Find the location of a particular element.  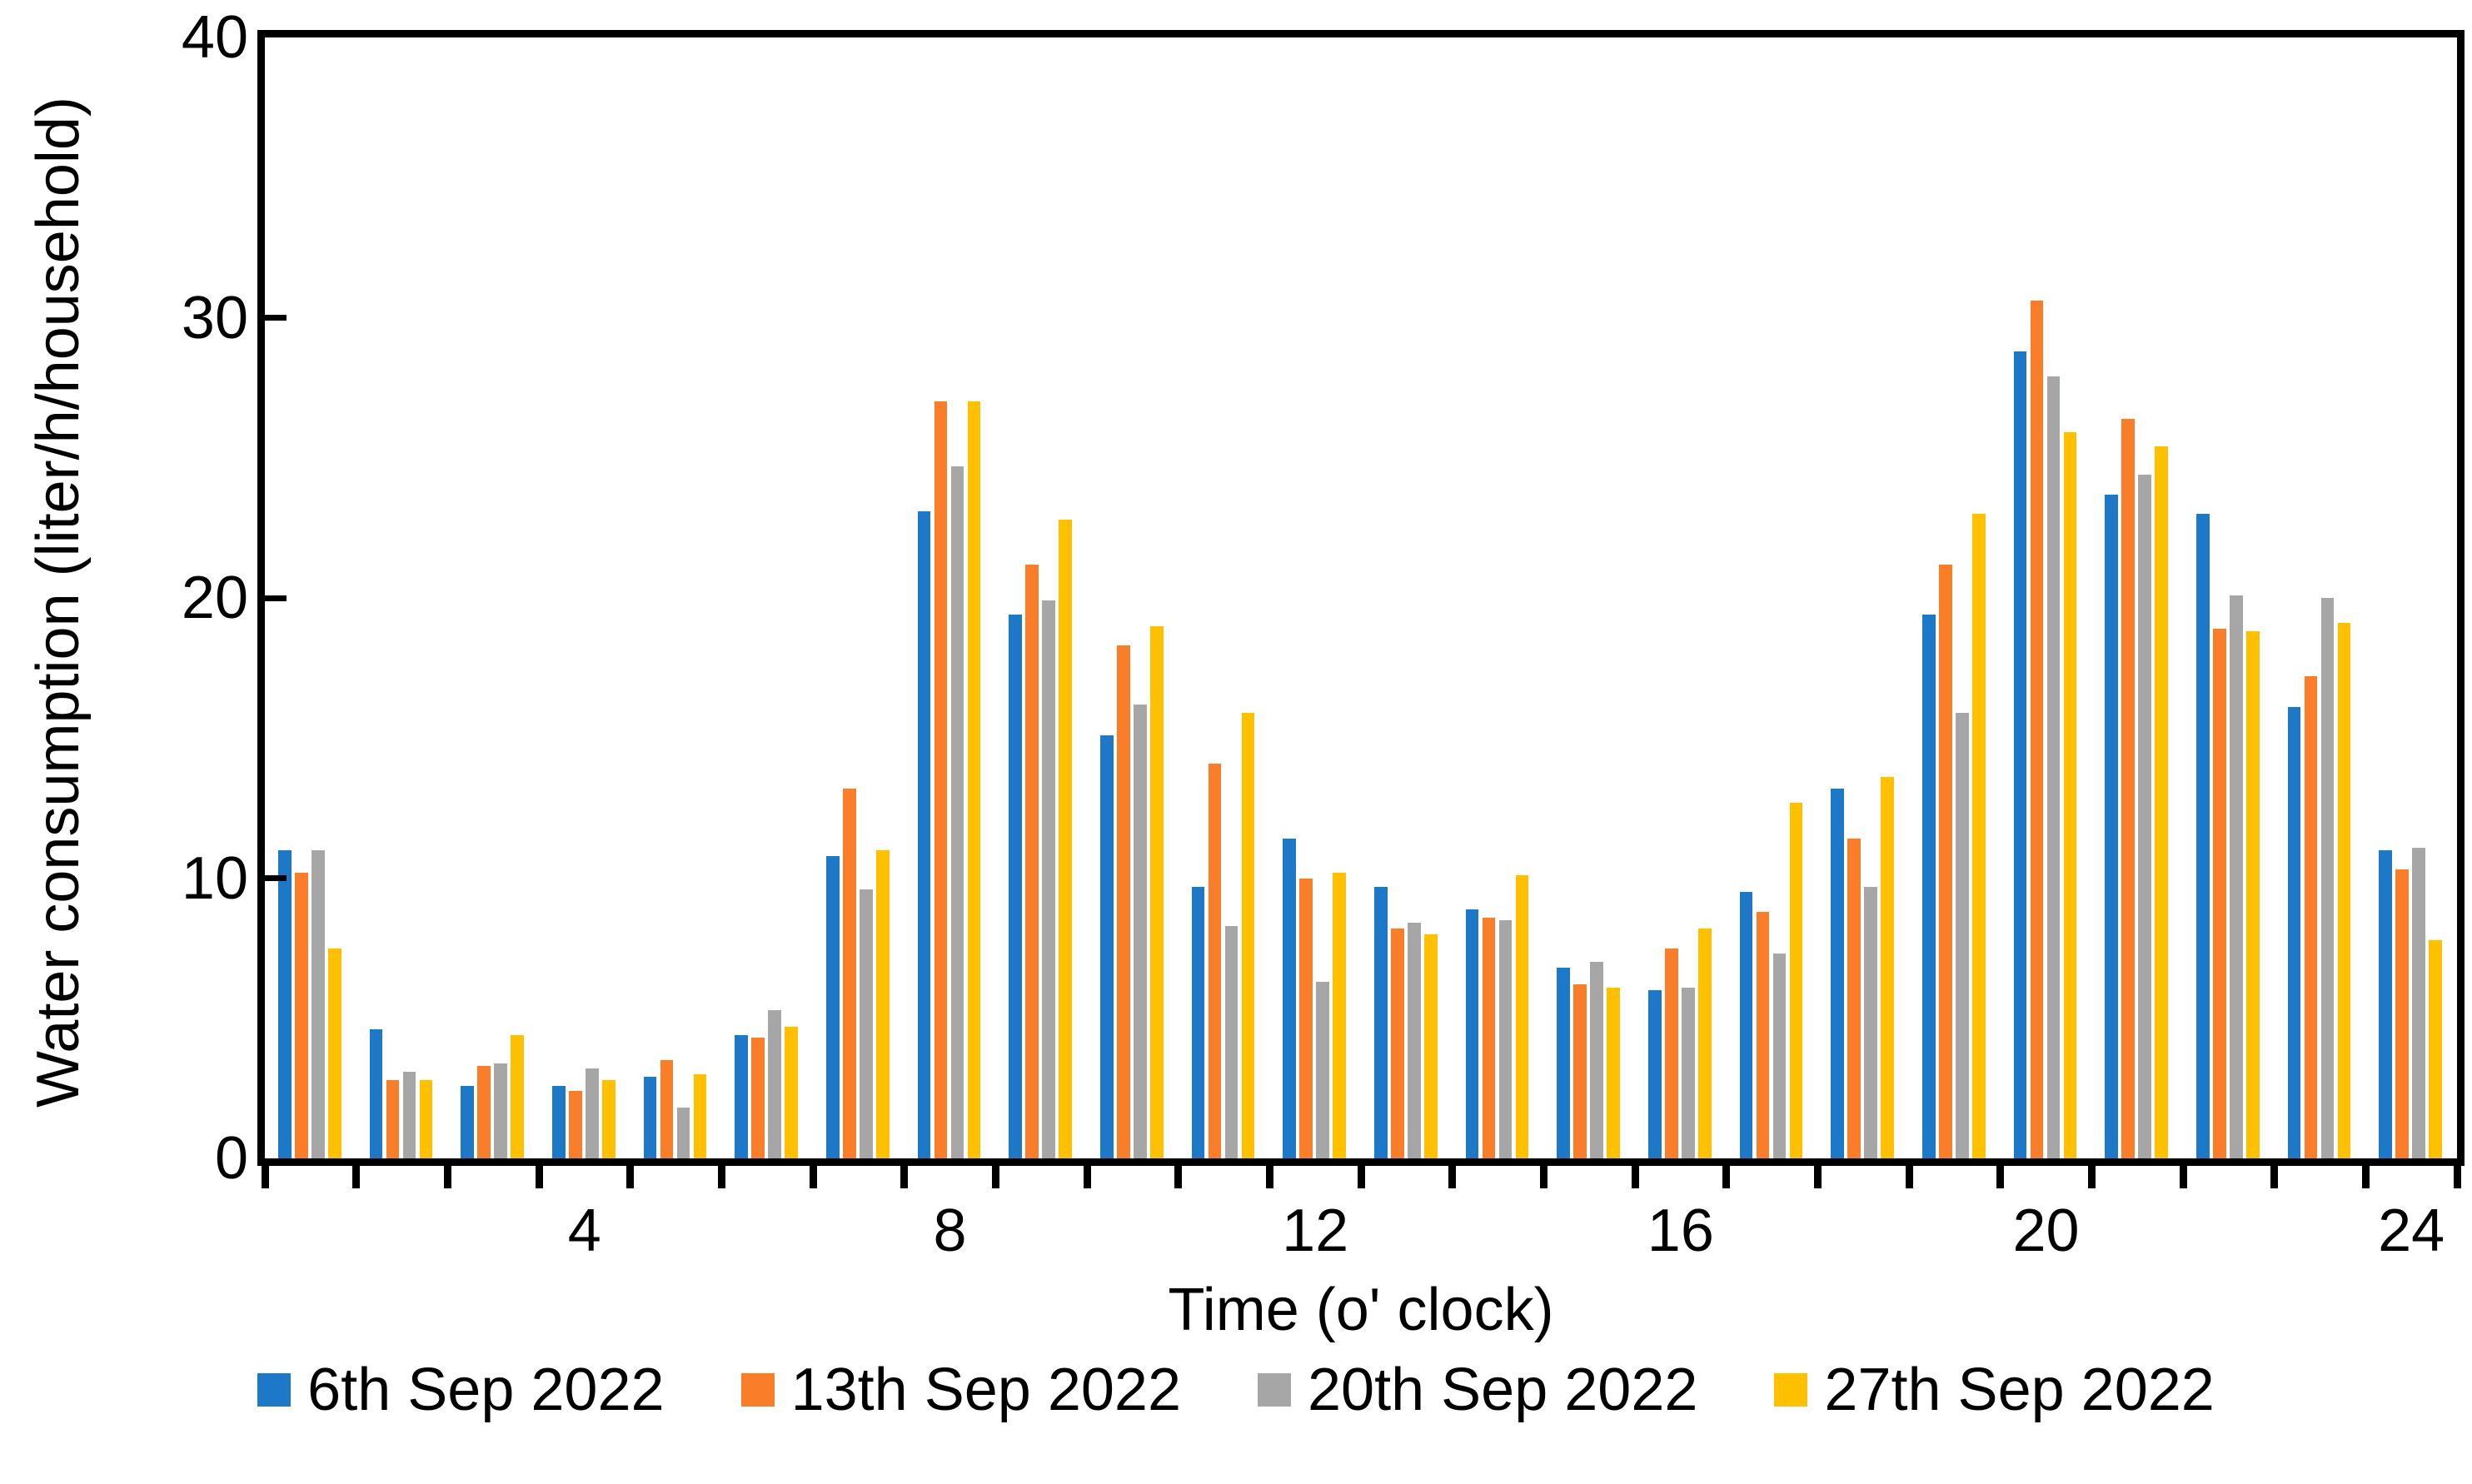

legend-entry-3: 20th Sep 2022 is located at coordinates (1477, 1390).